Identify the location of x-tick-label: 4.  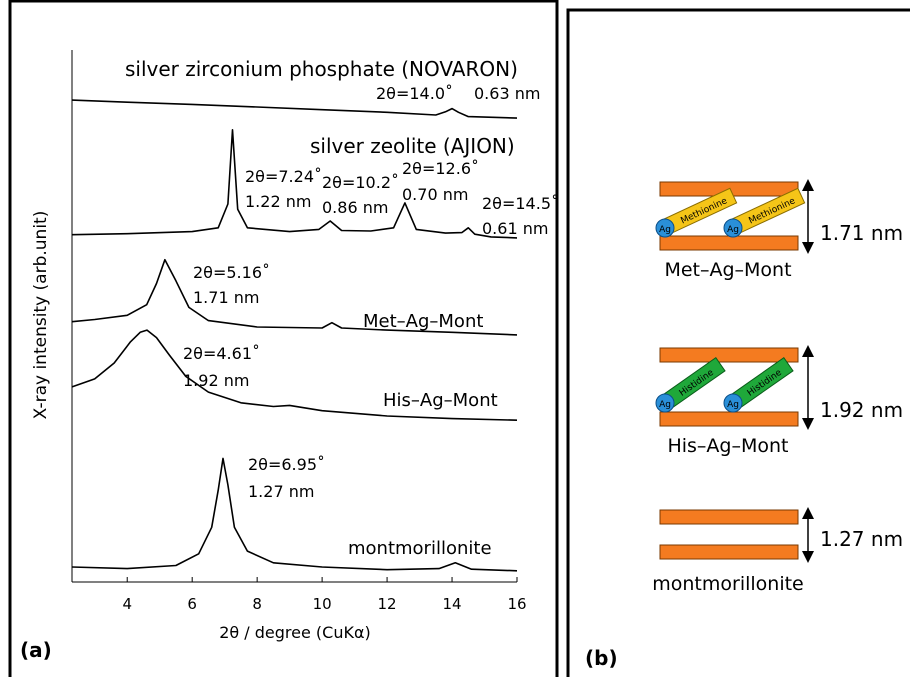
(127, 604).